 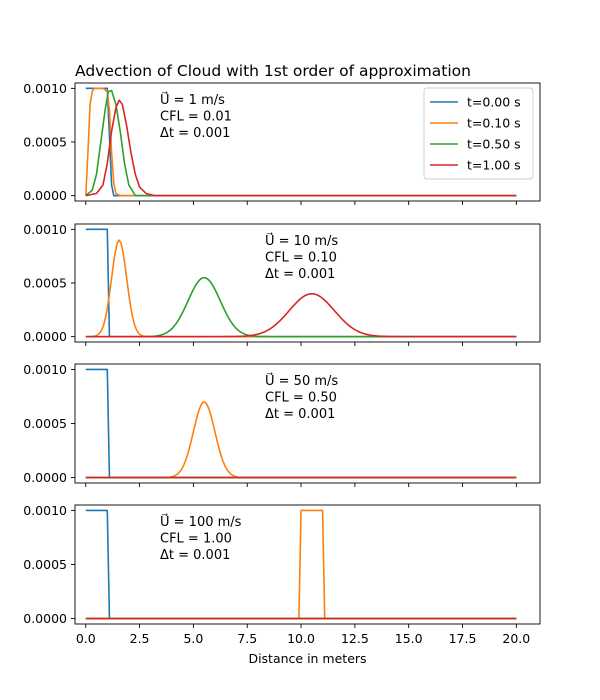 What do you see at coordinates (86, 638) in the screenshot?
I see `x-tick-label: 0.0` at bounding box center [86, 638].